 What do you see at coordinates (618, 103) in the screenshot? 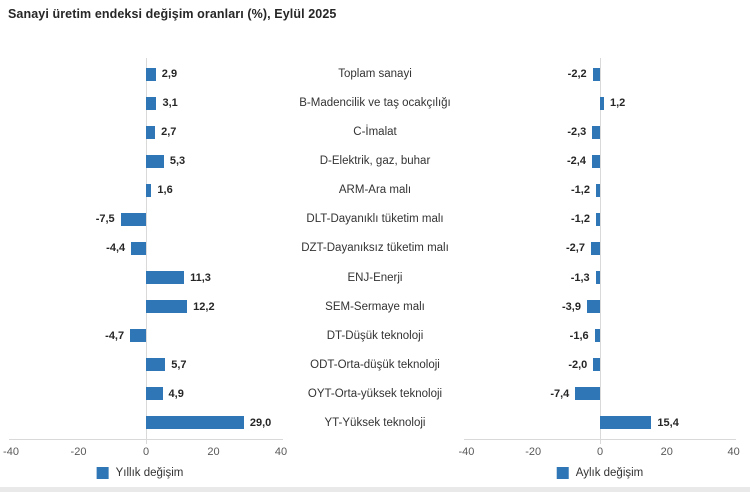
I see `bar-value-label: 1,2` at bounding box center [618, 103].